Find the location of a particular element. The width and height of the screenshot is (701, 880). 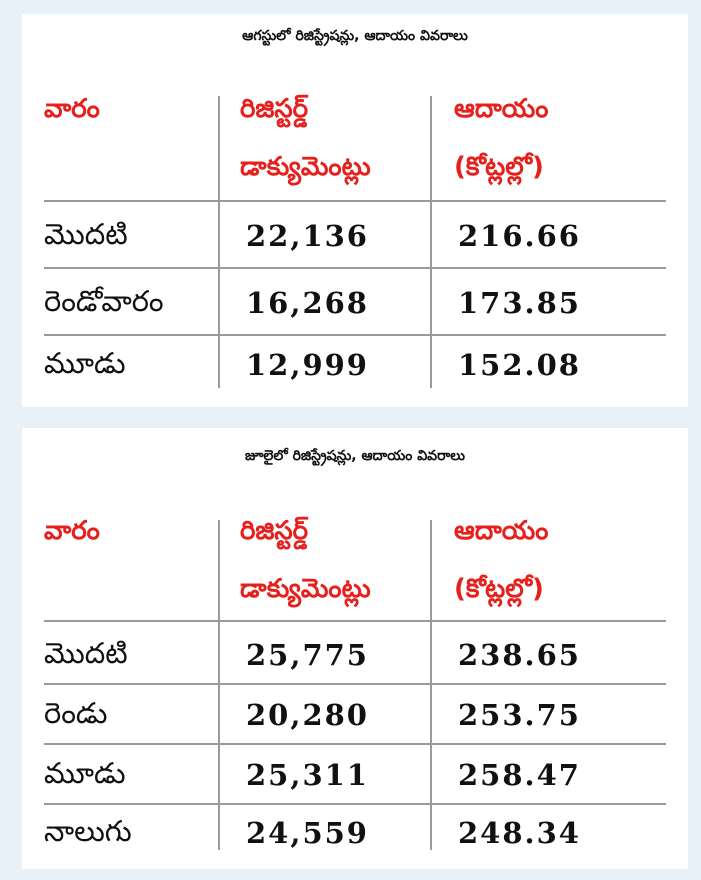

july-header-week: వారం is located at coordinates (72, 531).